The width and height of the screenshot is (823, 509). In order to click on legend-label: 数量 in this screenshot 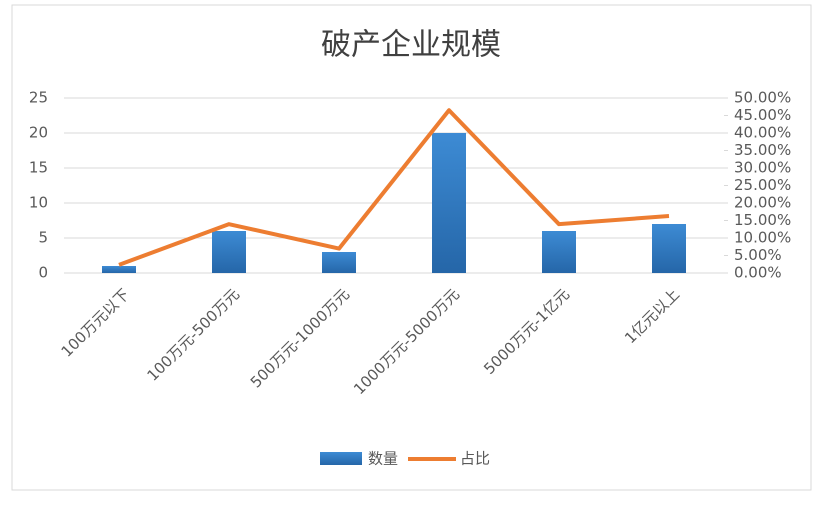, I will do `click(383, 459)`.